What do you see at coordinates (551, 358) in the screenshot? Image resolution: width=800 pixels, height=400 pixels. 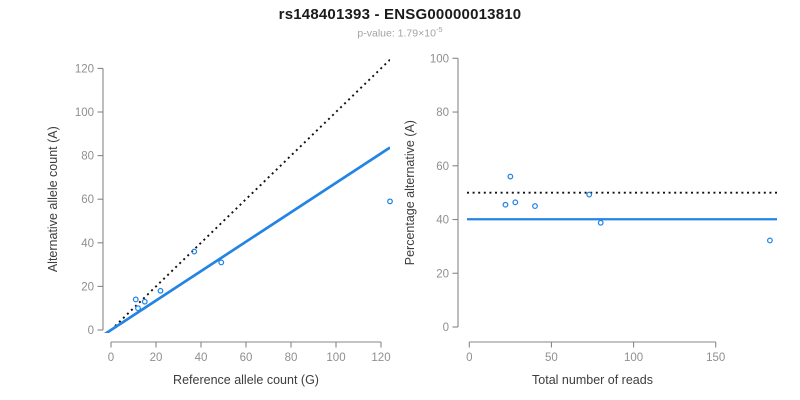 I see `x-tick-label: 50` at bounding box center [551, 358].